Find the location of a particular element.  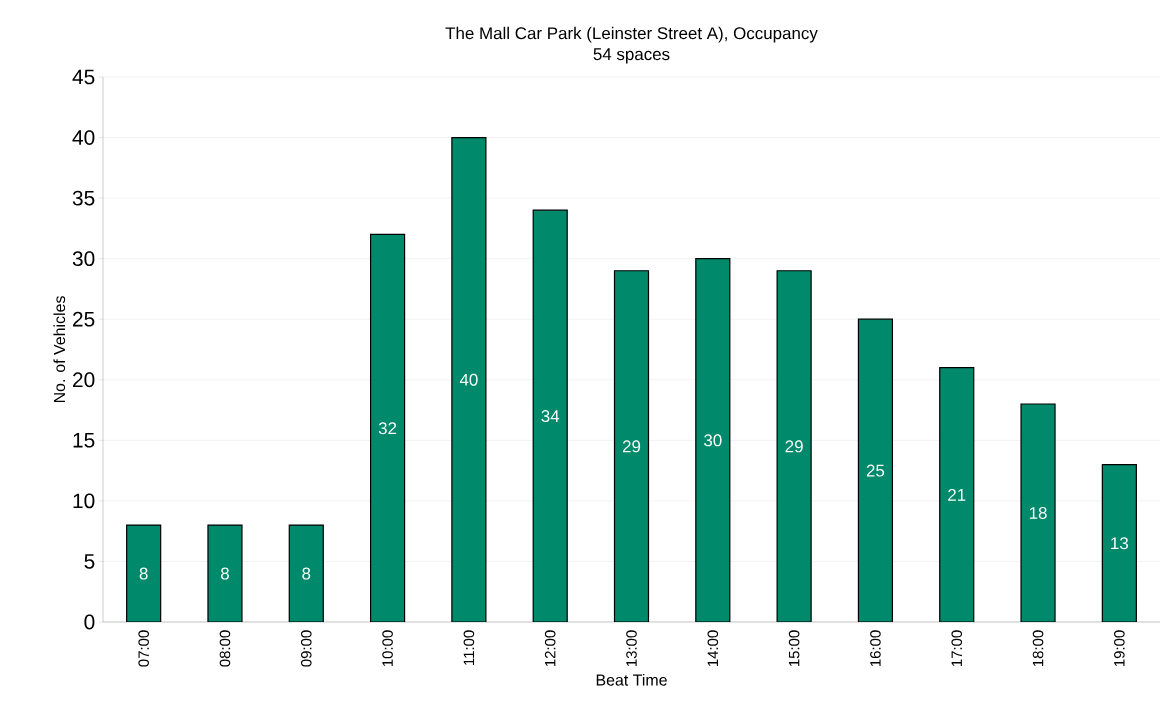

x-tick-label: 19:00 is located at coordinates (1119, 648).